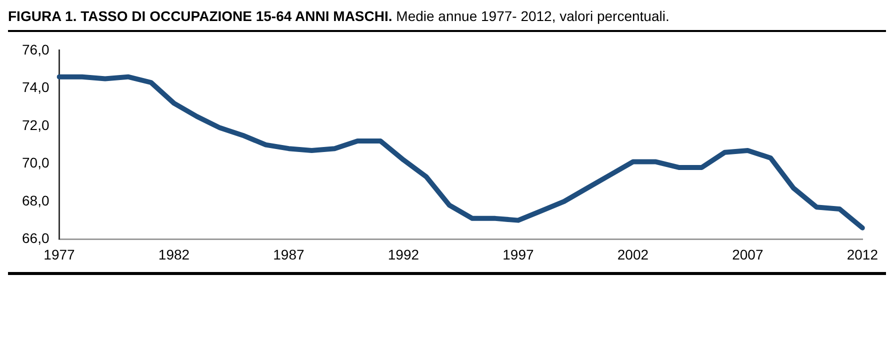  Describe the element at coordinates (36, 49) in the screenshot. I see `y-tick-label: 76,0` at that location.